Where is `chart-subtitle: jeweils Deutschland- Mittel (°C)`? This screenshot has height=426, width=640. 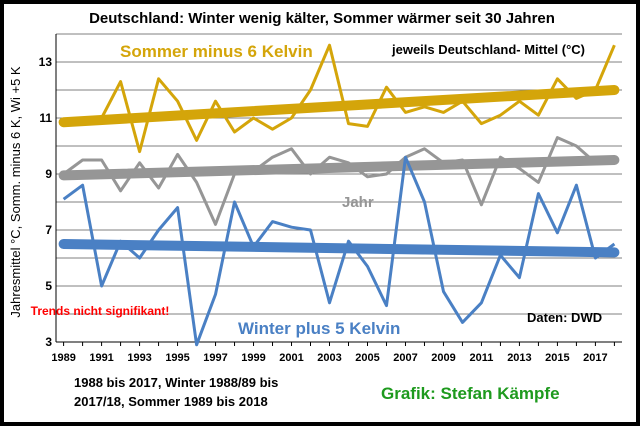
chart-subtitle: jeweils Deutschland- Mittel (°C) is located at coordinates (488, 49).